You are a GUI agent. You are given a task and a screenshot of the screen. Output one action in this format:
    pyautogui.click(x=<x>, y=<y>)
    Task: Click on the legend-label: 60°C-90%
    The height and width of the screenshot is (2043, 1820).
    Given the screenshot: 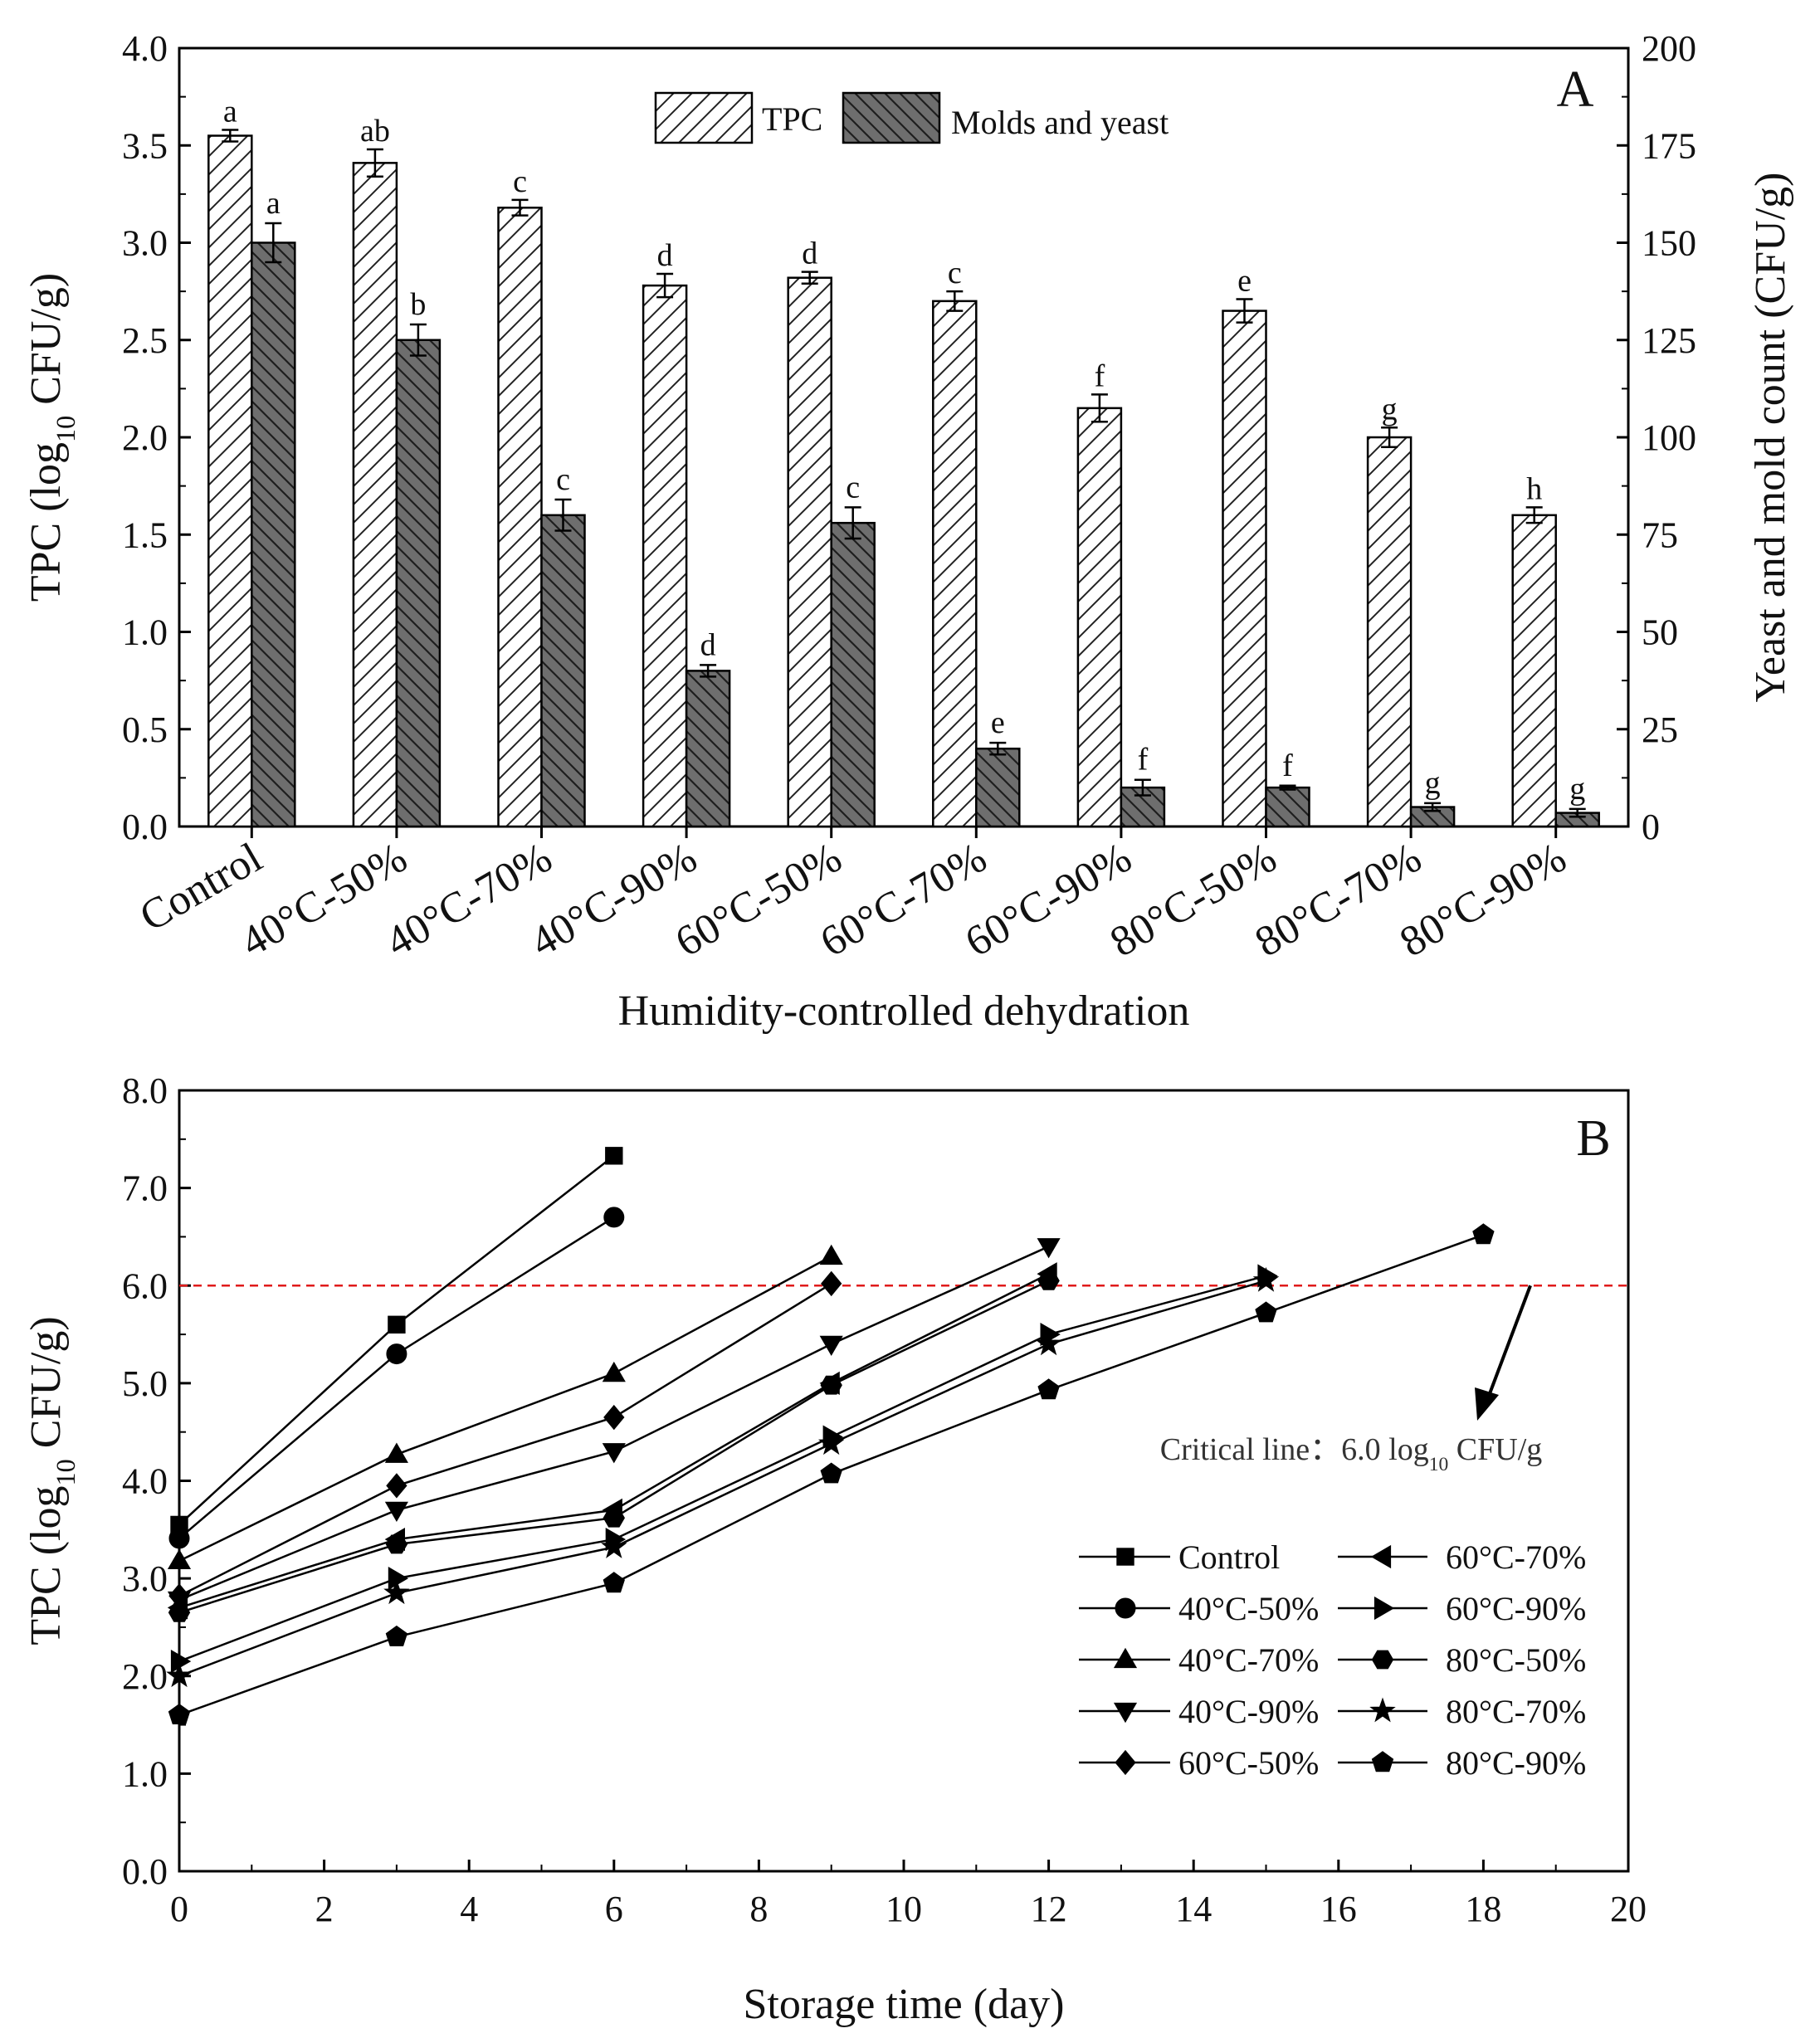 What is the action you would take?
    pyautogui.click(x=1516, y=1608)
    